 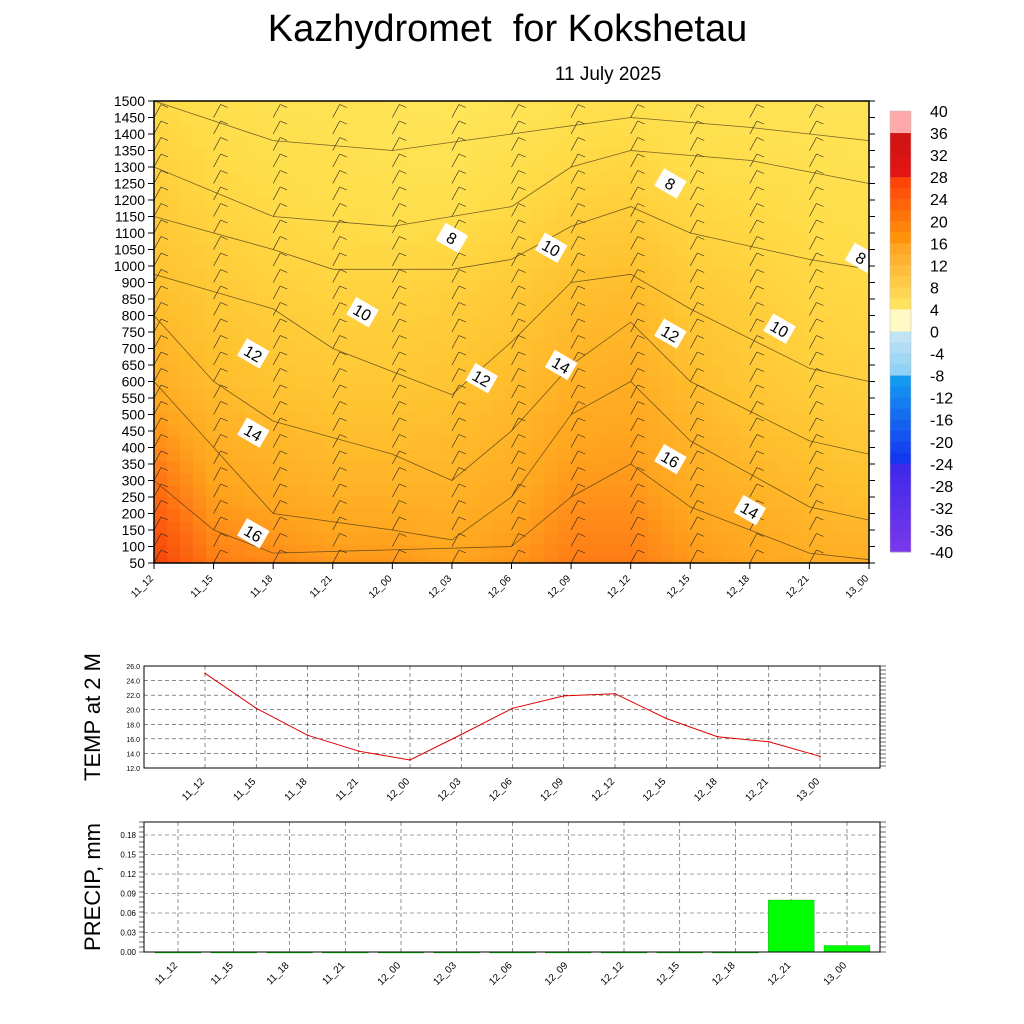 I want to click on colorbar-segment, so click(x=900, y=139).